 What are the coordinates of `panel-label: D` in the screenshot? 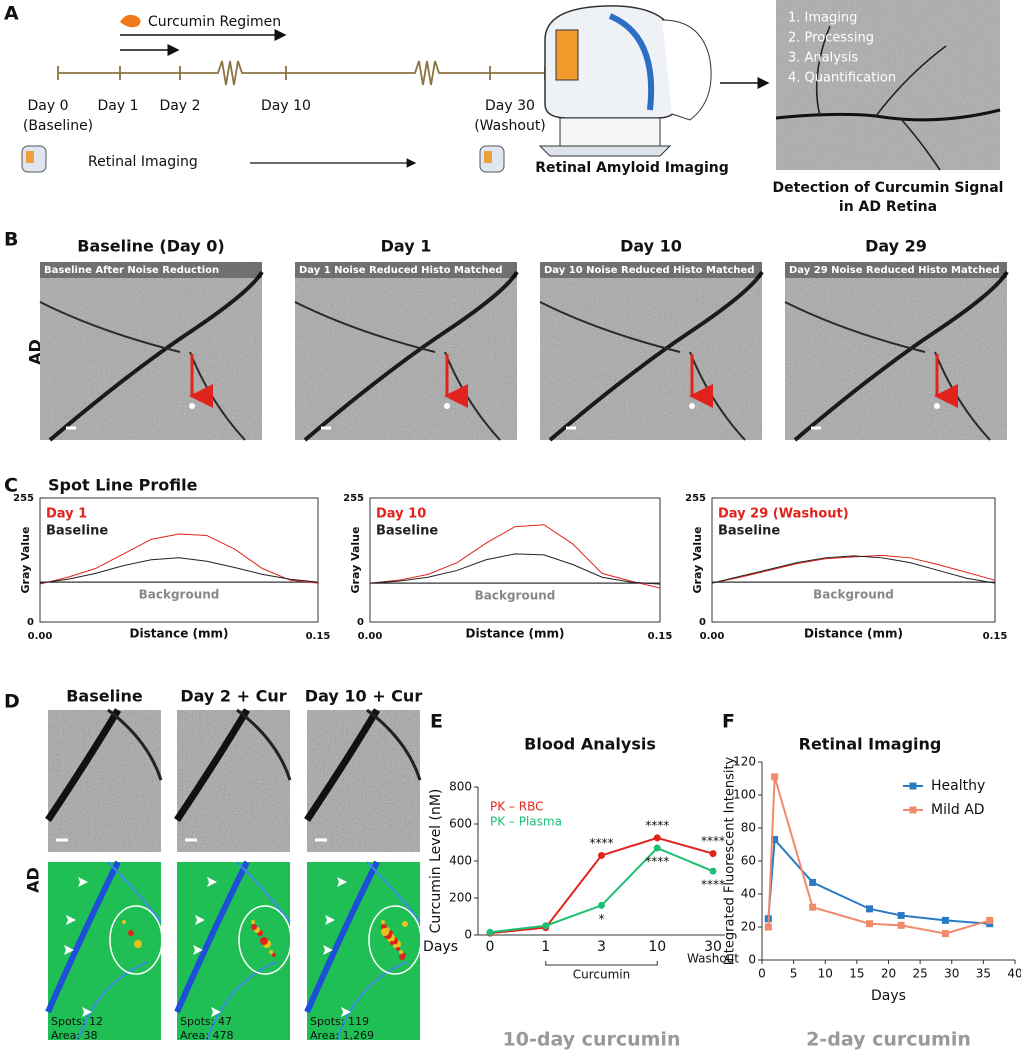 It's located at (12, 702).